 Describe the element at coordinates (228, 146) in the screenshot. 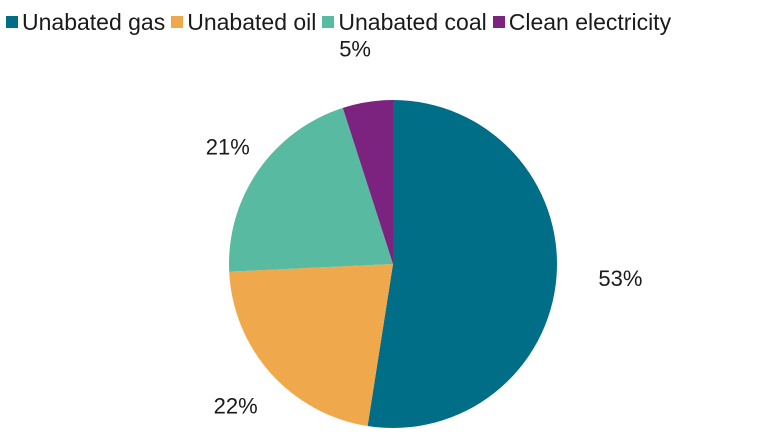

I see `pie-label-unabated-coal: 21%` at that location.